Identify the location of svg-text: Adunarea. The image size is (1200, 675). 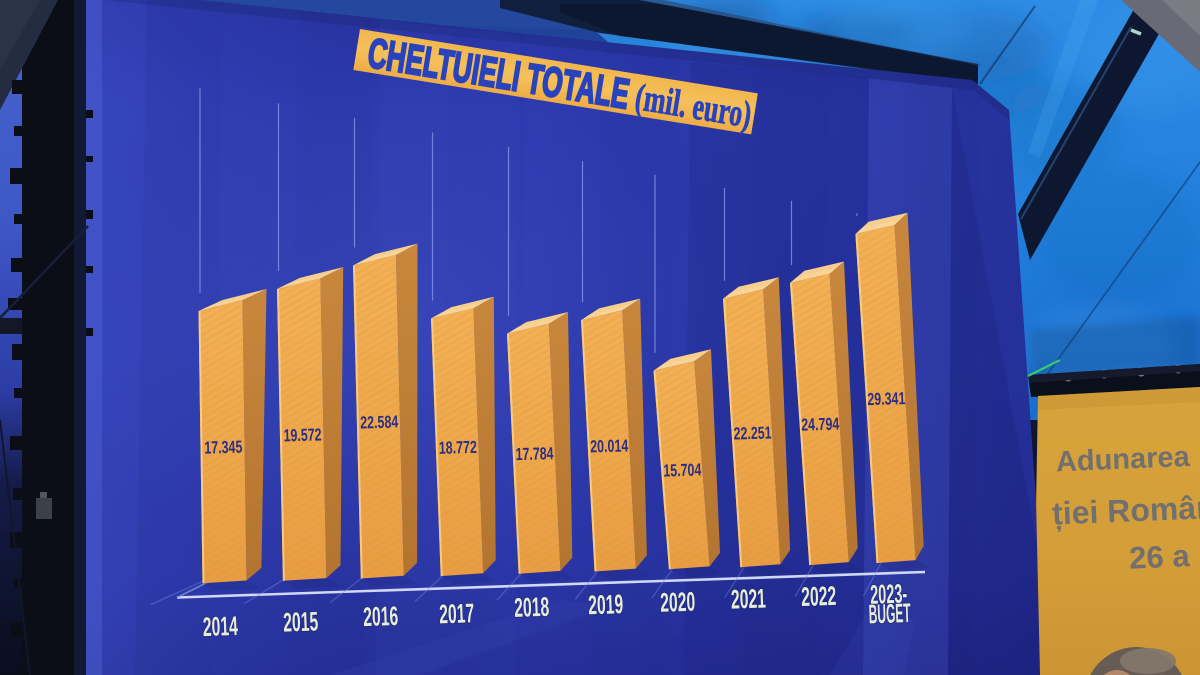
(1123, 459).